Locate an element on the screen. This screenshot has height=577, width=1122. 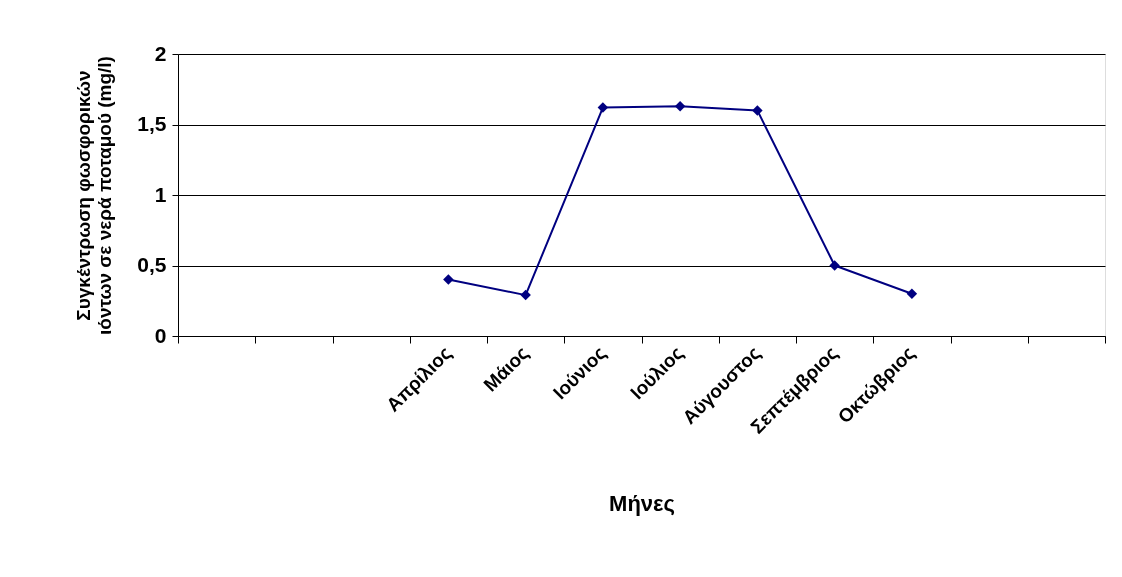
y-tick-label: 0,5 is located at coordinates (152, 264).